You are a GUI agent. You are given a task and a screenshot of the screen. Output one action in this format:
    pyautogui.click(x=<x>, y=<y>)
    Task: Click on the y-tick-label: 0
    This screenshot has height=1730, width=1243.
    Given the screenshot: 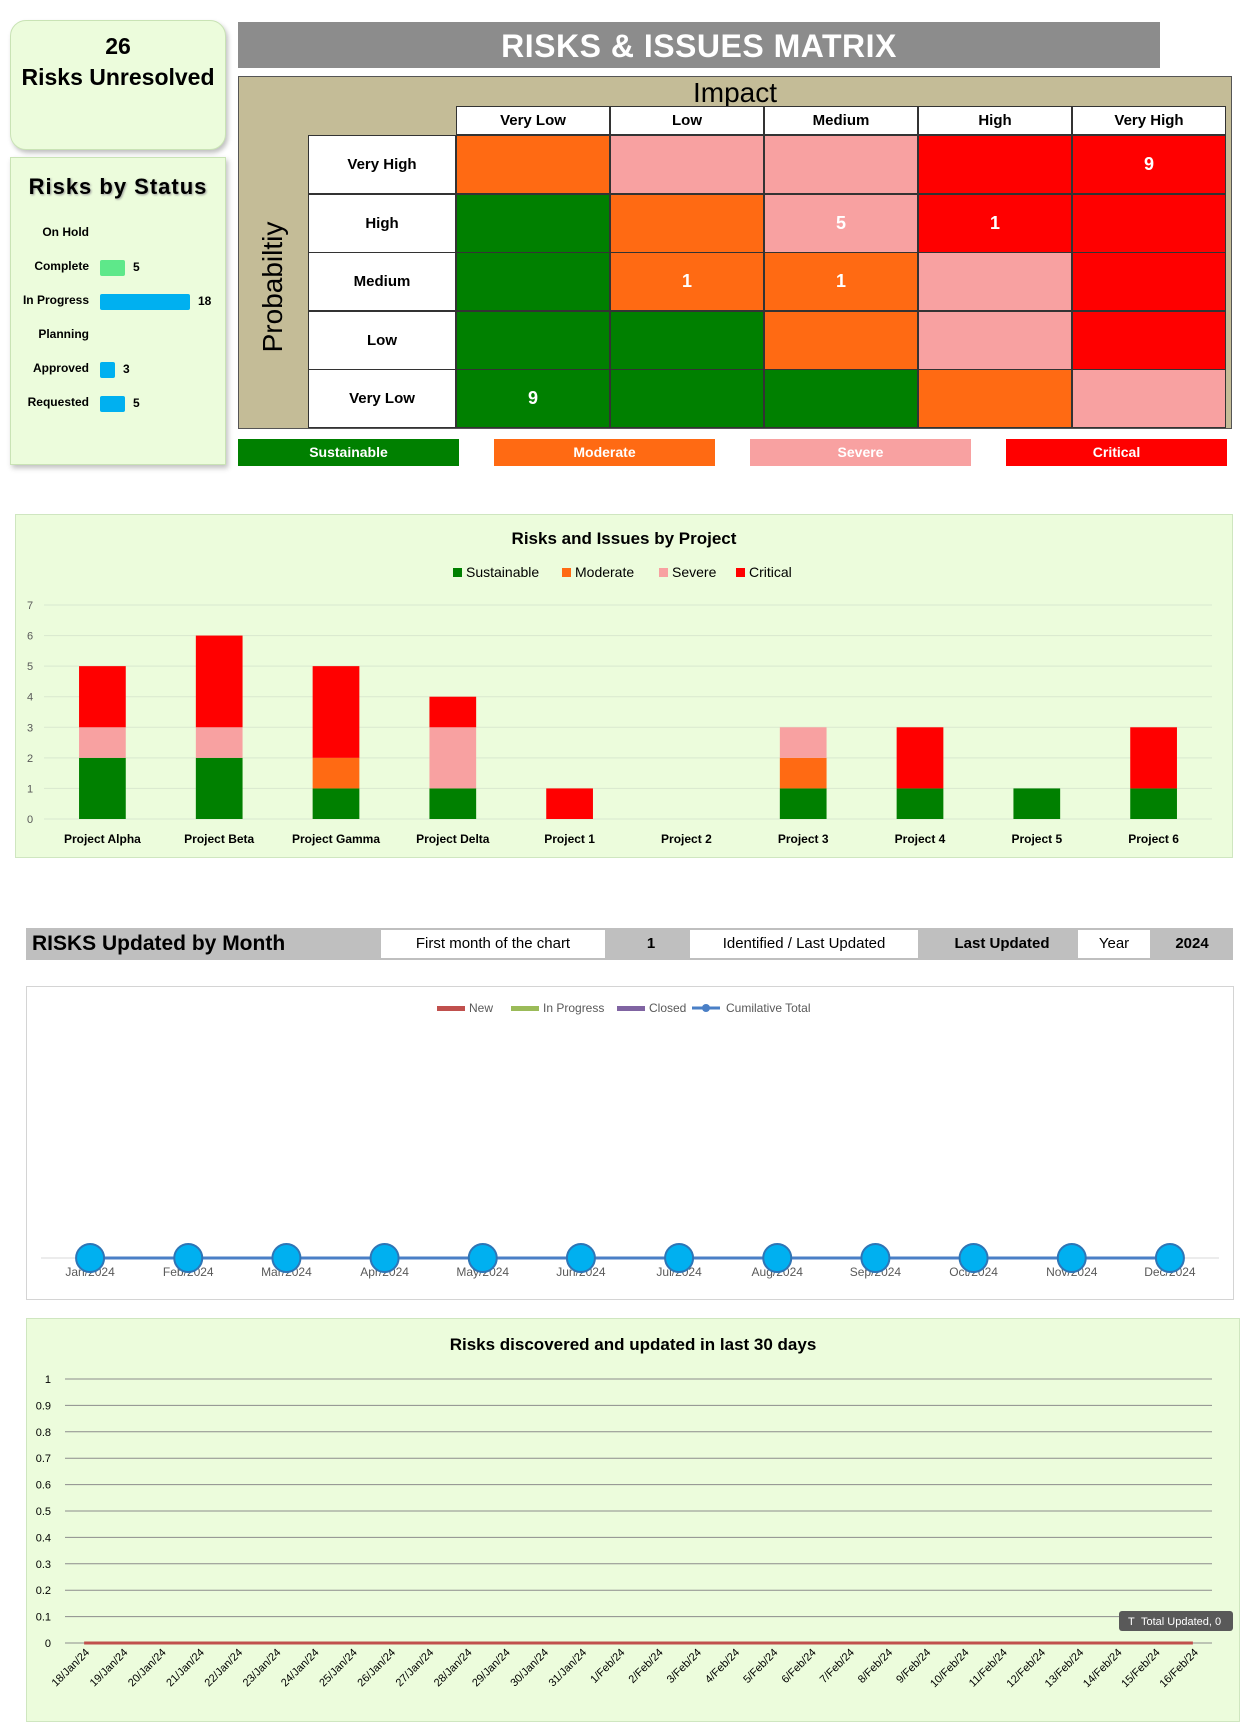 What is the action you would take?
    pyautogui.click(x=30, y=820)
    